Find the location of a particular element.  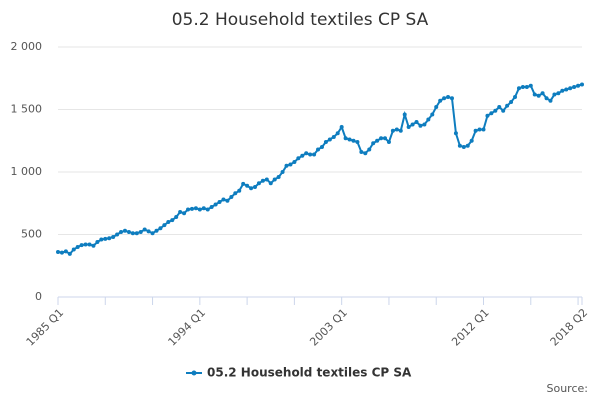

x-tick-label: 2003 Q1 is located at coordinates (328, 327).